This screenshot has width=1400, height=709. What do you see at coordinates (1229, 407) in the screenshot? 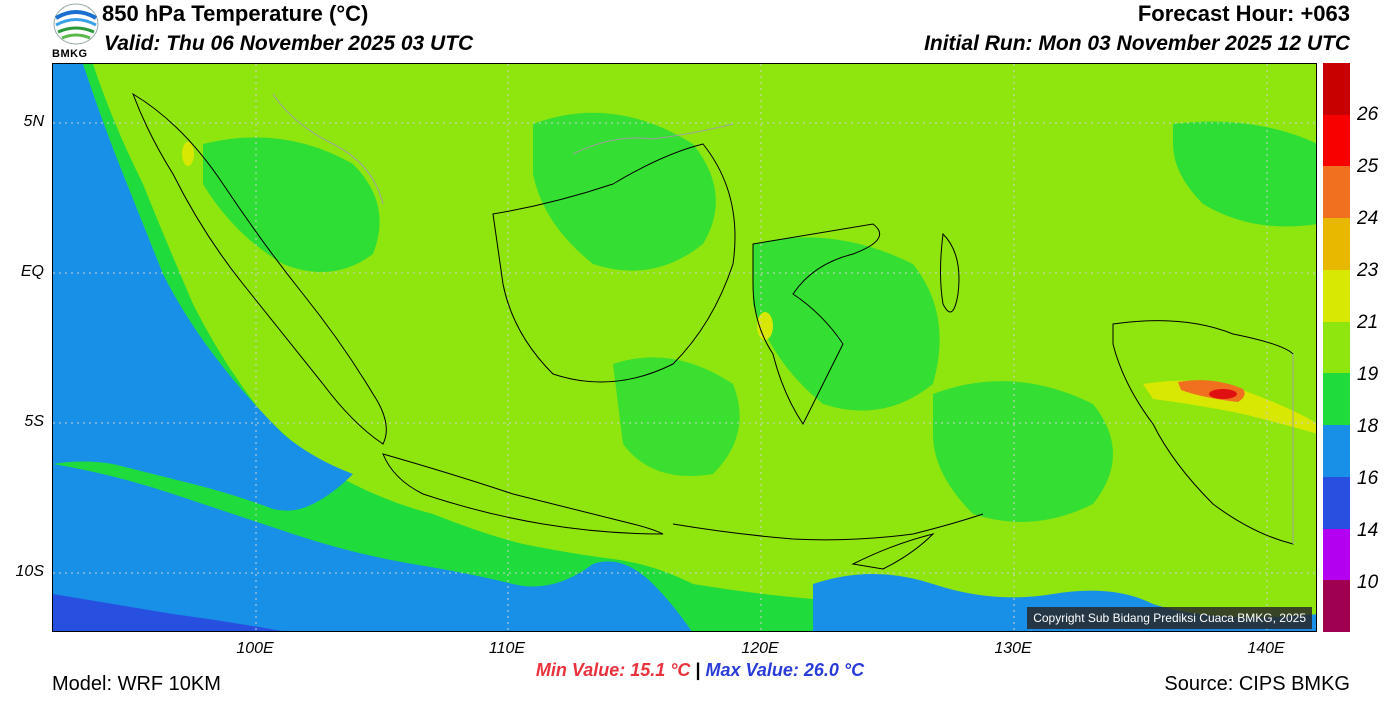
I see `warm-band-papua` at bounding box center [1229, 407].